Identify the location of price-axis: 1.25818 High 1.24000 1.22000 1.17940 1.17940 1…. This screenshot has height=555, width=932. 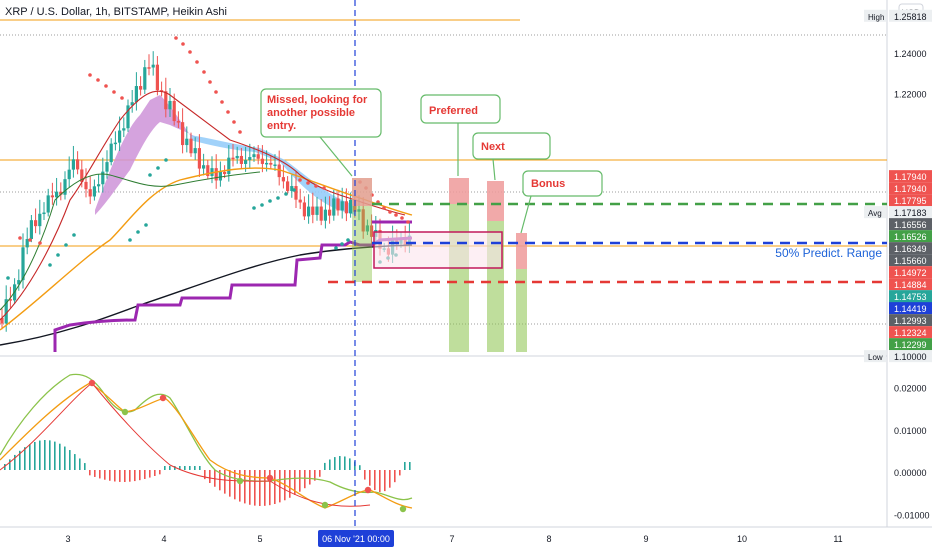
(898, 186).